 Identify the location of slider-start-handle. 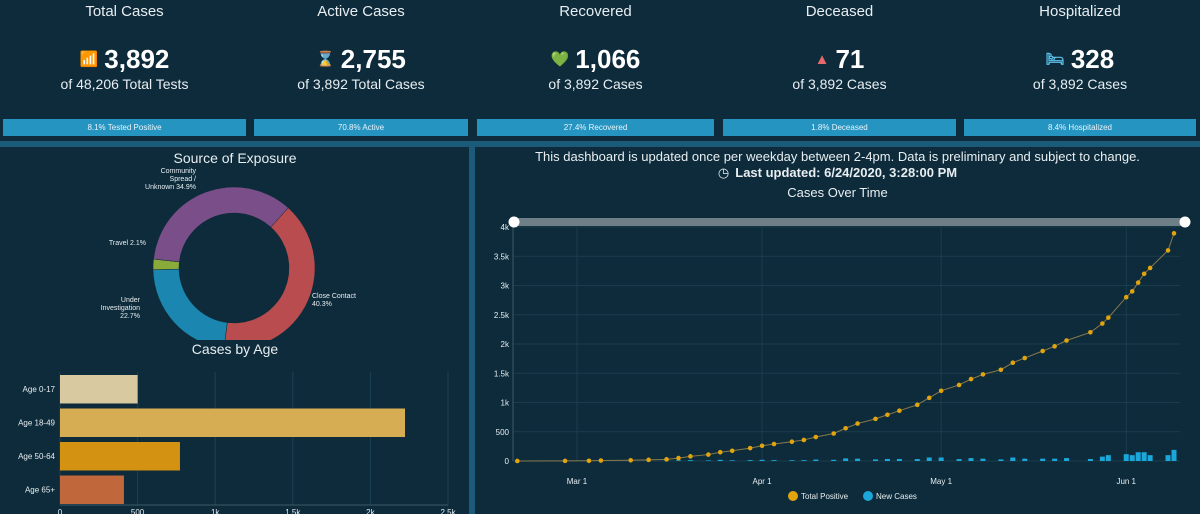
(514, 222).